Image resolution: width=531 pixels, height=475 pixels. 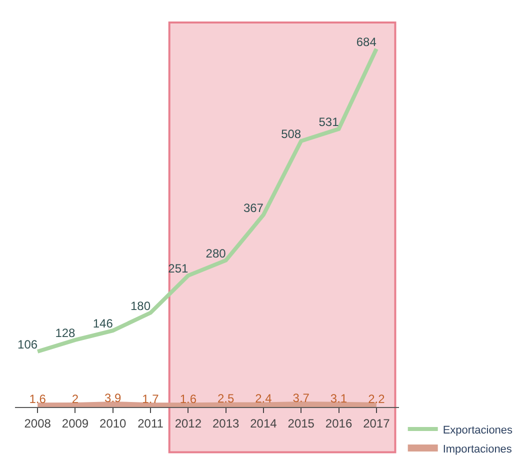 I want to click on x-tick-label: 2016, so click(x=338, y=423).